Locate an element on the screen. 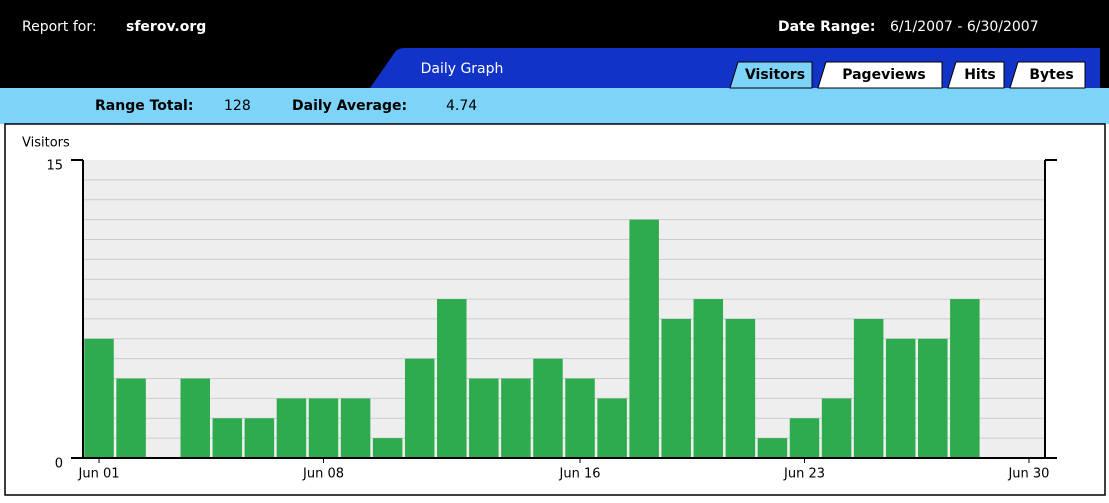  y-tick-label: 15 is located at coordinates (54, 166).